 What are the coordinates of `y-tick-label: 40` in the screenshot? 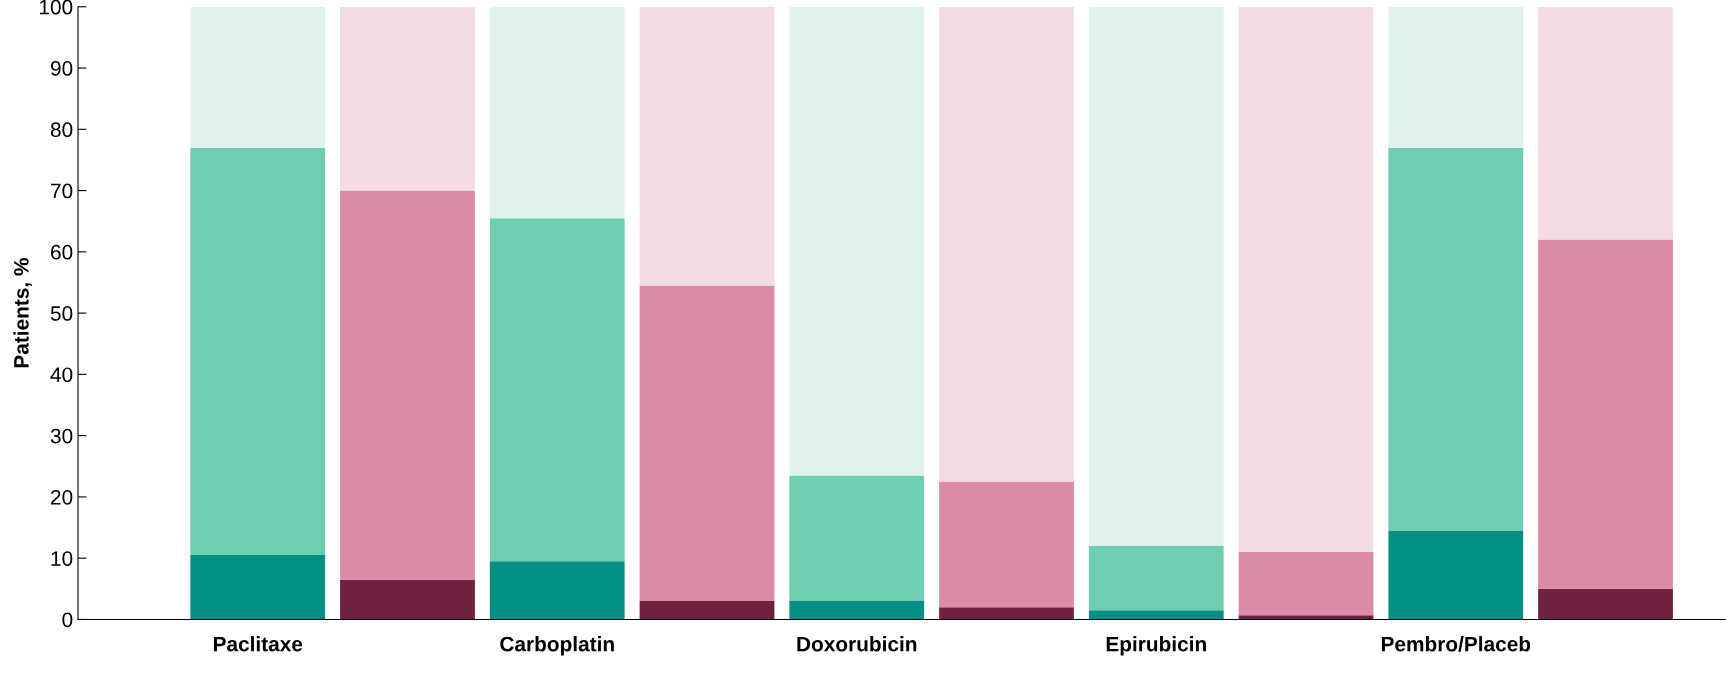 It's located at (61, 375).